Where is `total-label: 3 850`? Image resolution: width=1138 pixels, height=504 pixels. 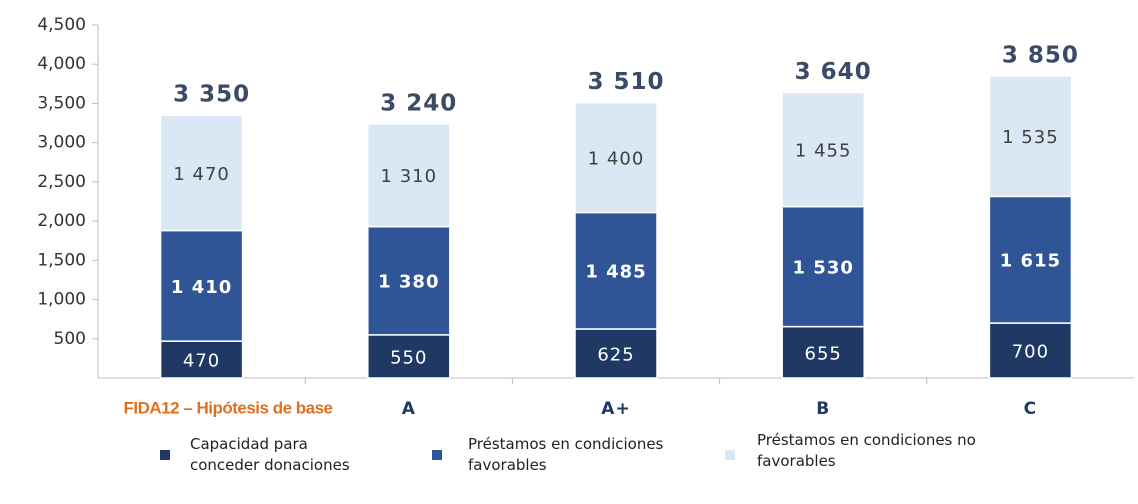 total-label: 3 850 is located at coordinates (1040, 55).